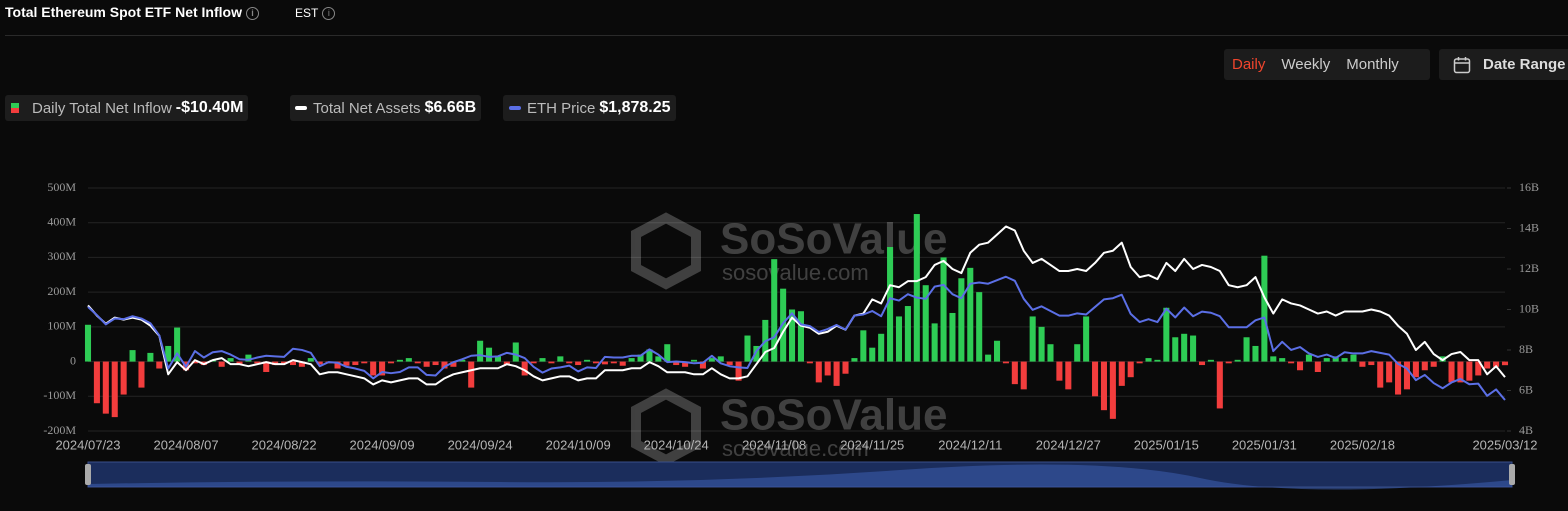 Image resolution: width=1568 pixels, height=511 pixels. I want to click on x-tick-label: 2025/01/31, so click(1264, 444).